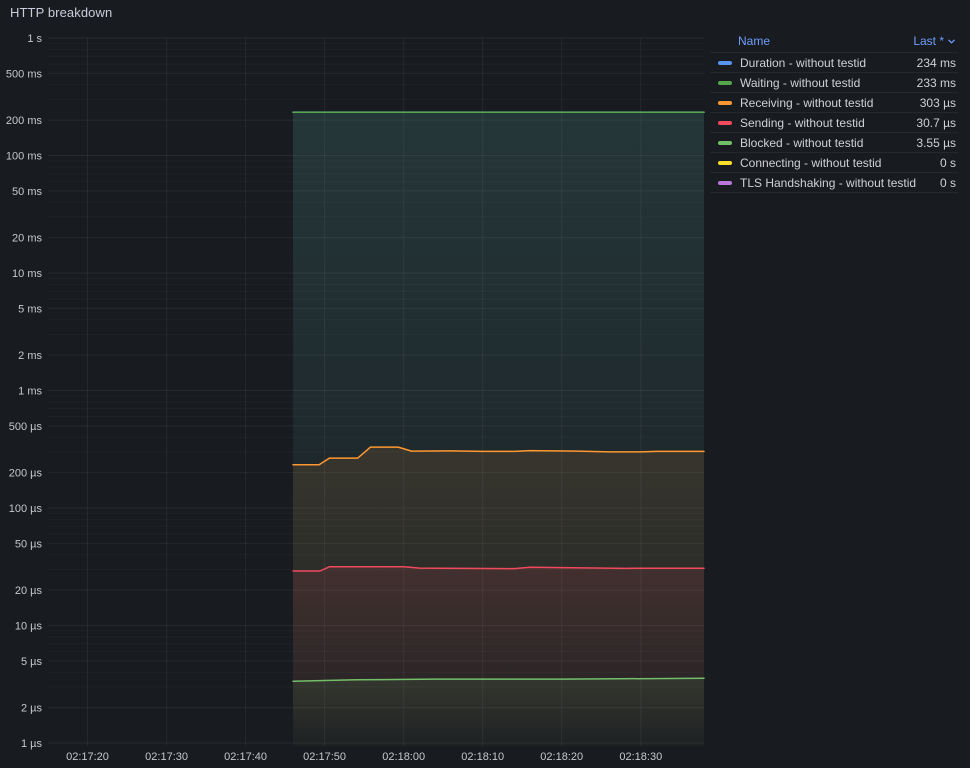 This screenshot has height=768, width=970. What do you see at coordinates (32, 662) in the screenshot?
I see `y-tick-label: 5 µs` at bounding box center [32, 662].